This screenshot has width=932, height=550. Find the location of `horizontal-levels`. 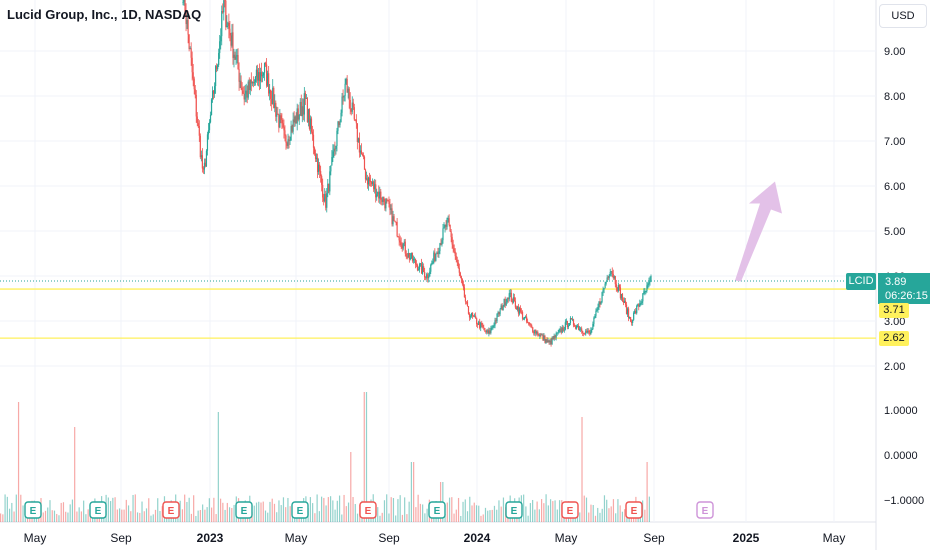

horizontal-levels is located at coordinates (438, 309).